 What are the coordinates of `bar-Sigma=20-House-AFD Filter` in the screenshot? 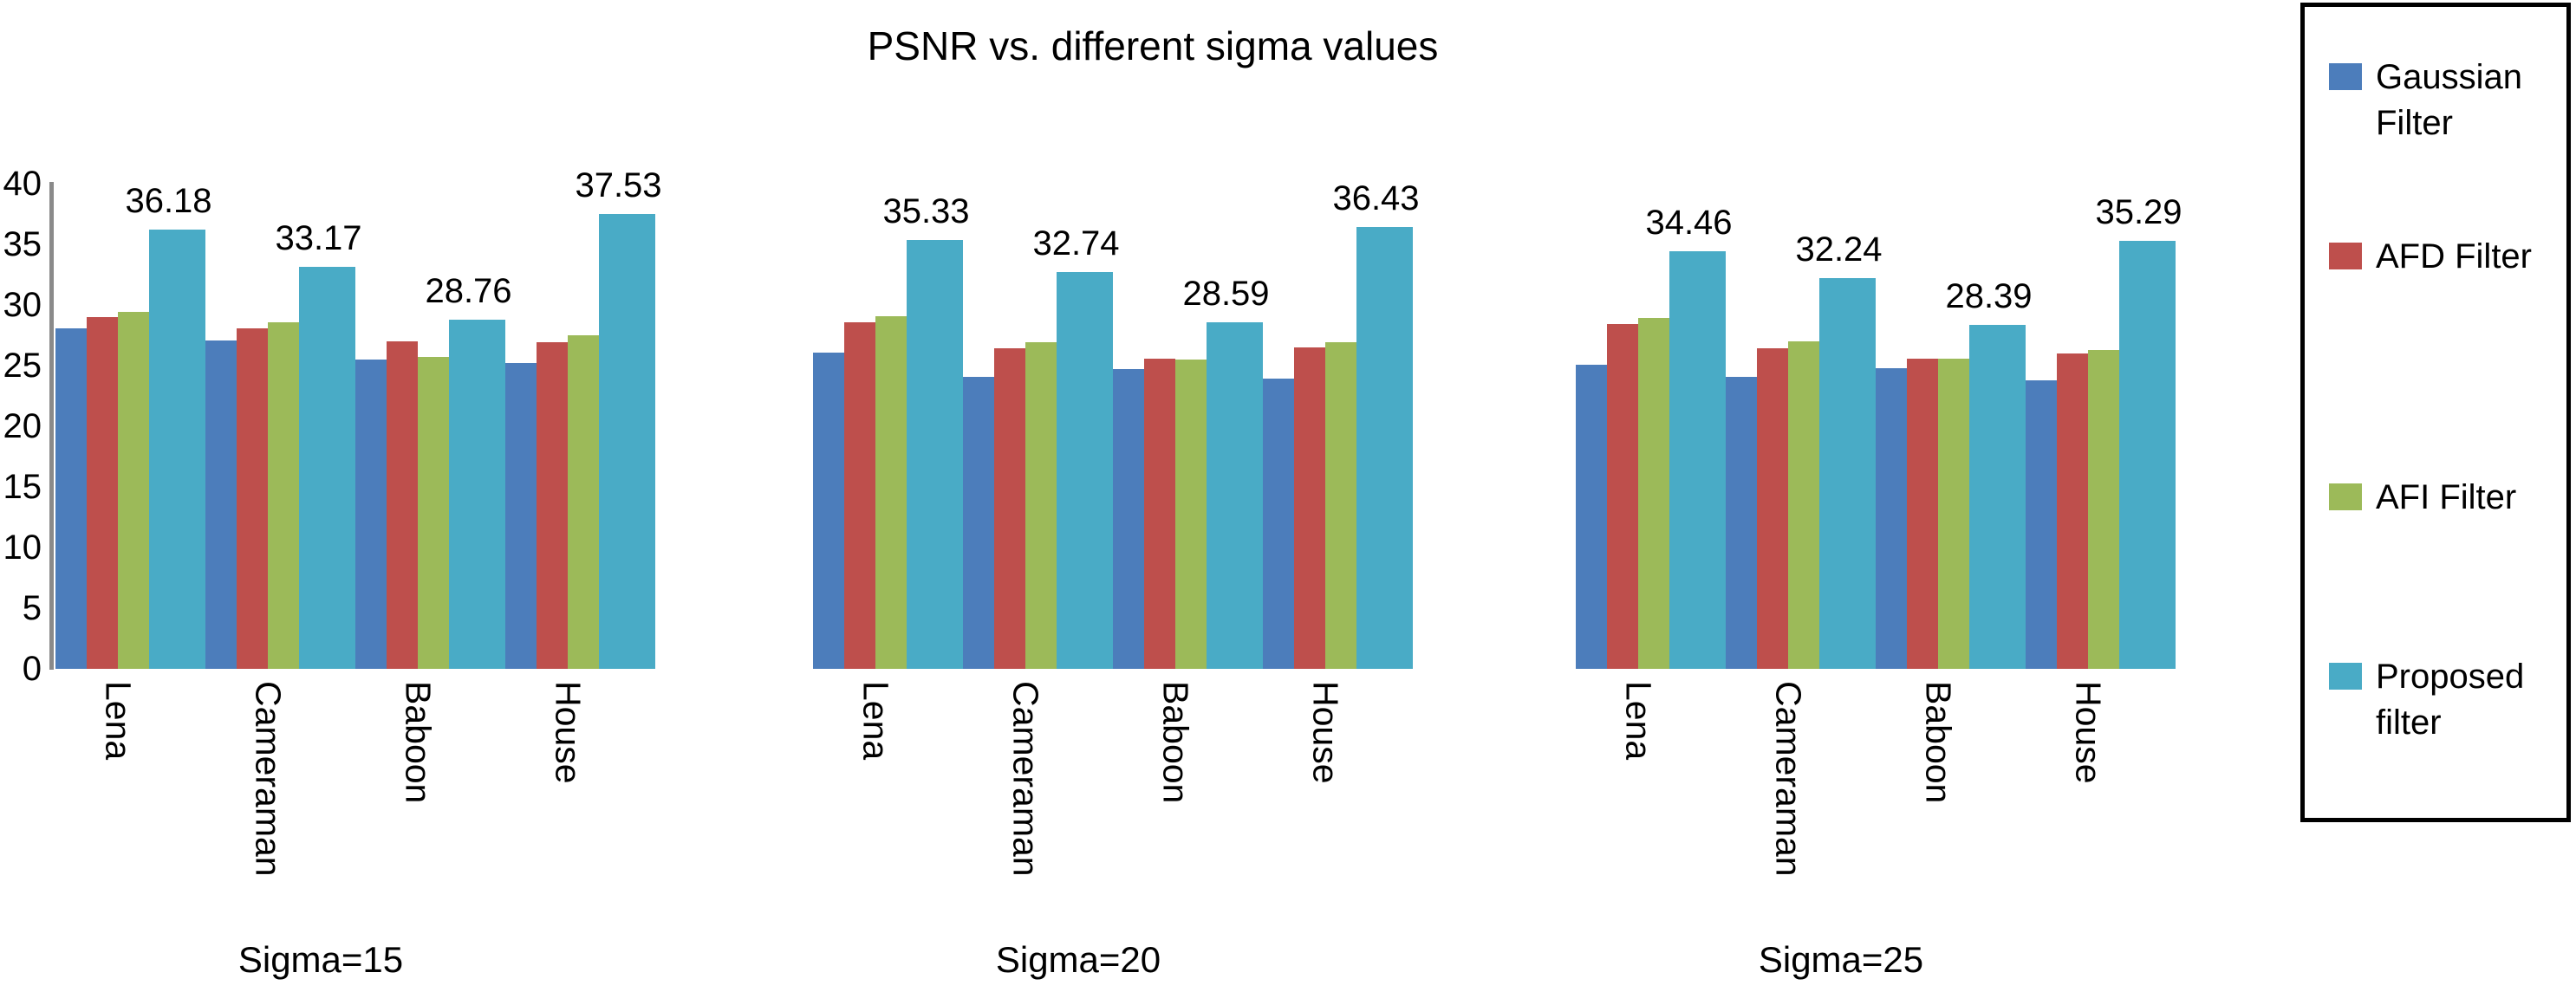 It's located at (1309, 508).